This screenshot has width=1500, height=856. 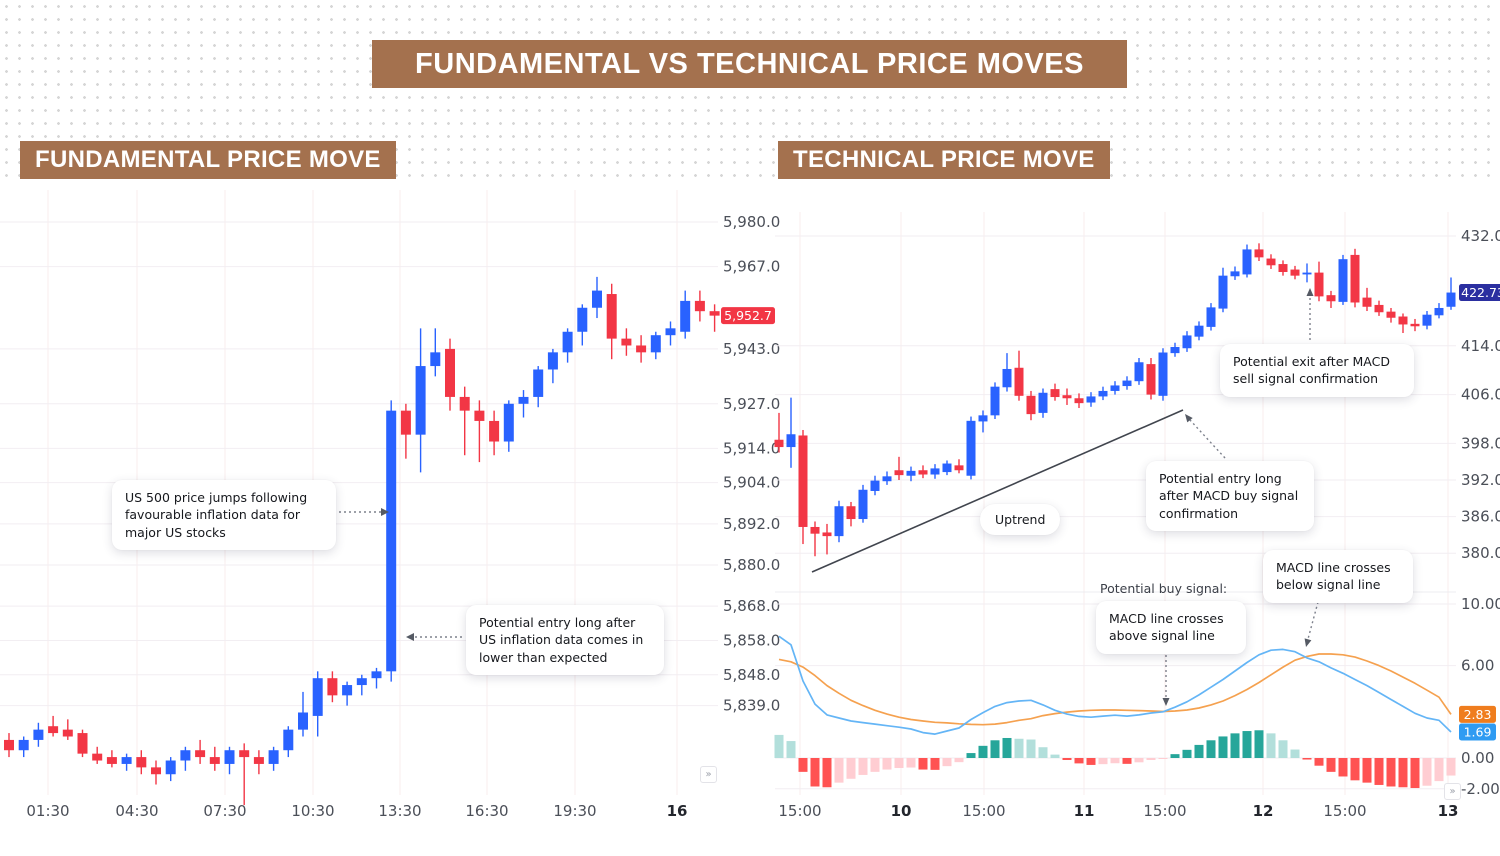 What do you see at coordinates (751, 606) in the screenshot?
I see `y-axis-label: 5,868.0` at bounding box center [751, 606].